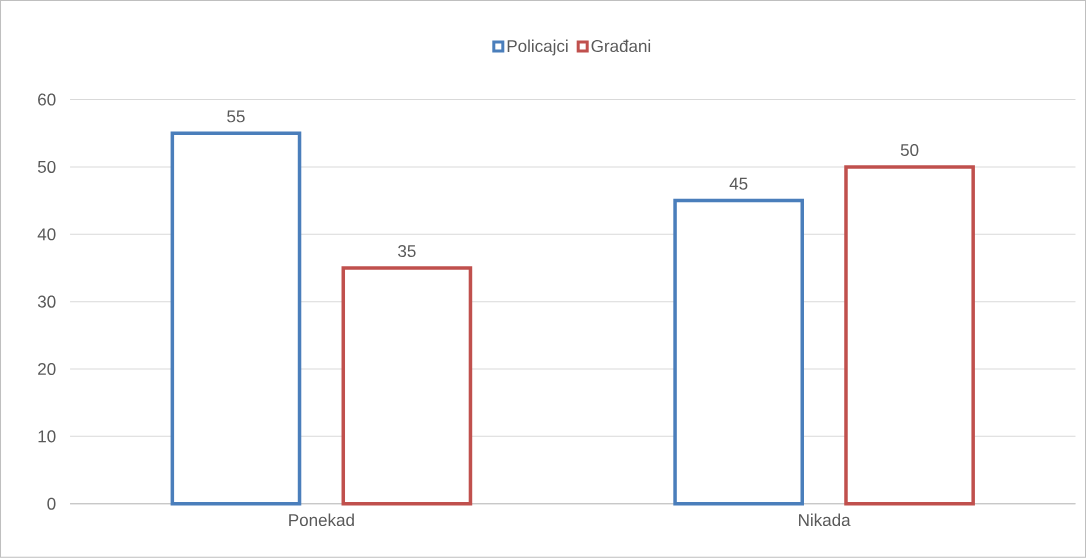  I want to click on x-tick-label: Nikada, so click(825, 520).